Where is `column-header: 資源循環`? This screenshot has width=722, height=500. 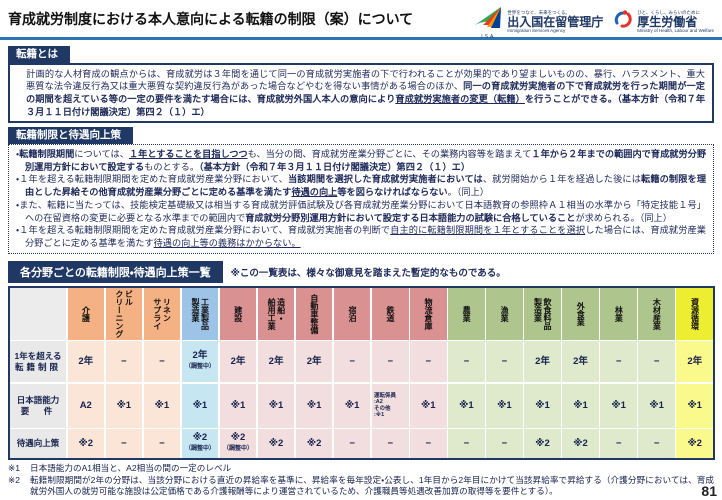
column-header: 資源循環 is located at coordinates (694, 313).